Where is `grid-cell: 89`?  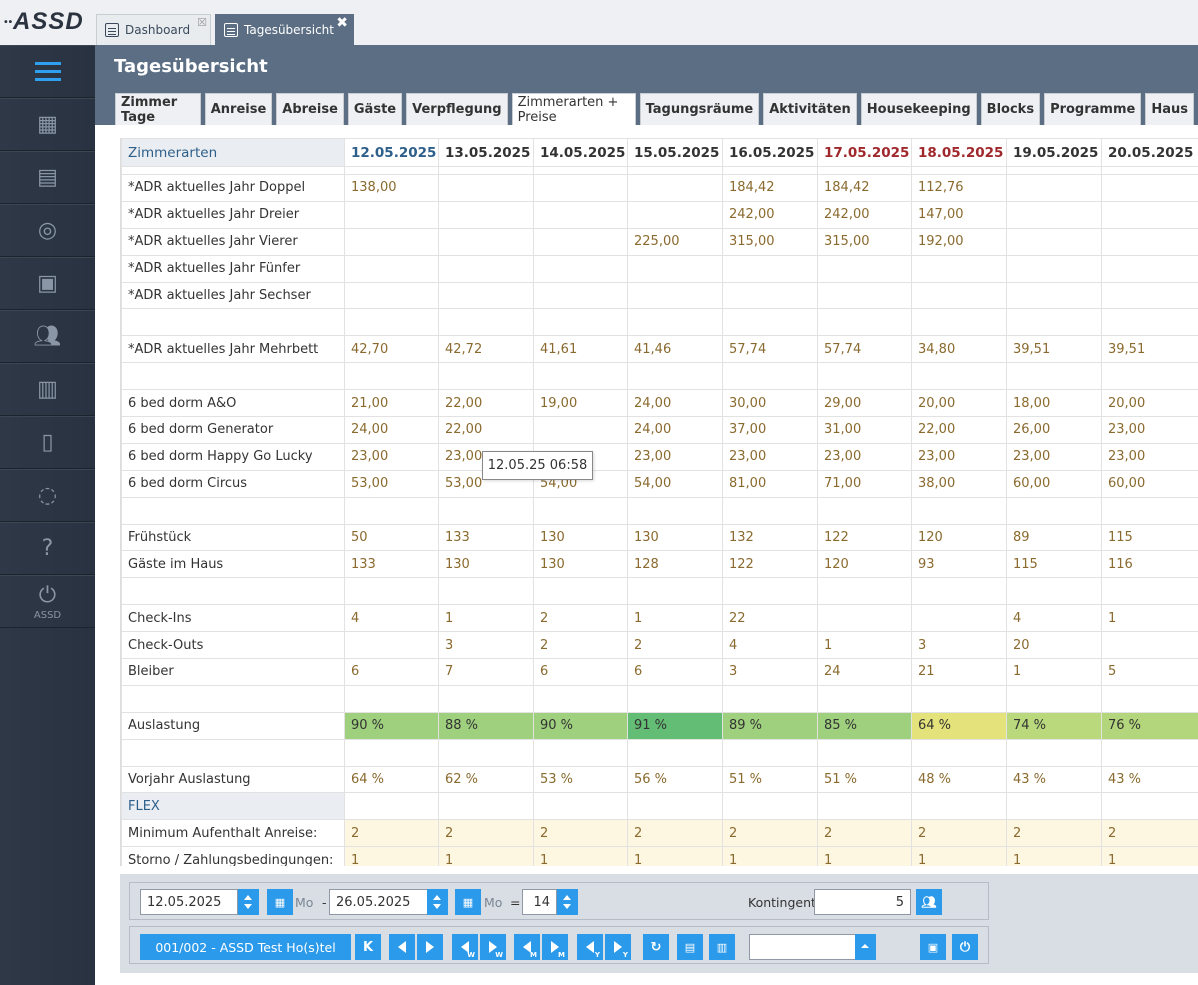
grid-cell: 89 is located at coordinates (1054, 537).